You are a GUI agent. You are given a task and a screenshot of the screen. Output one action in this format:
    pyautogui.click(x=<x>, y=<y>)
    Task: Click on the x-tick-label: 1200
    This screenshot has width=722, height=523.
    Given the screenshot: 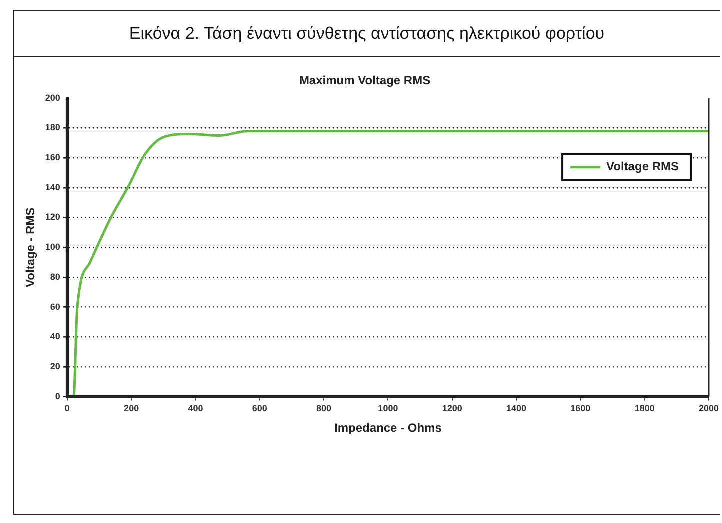 What is the action you would take?
    pyautogui.click(x=452, y=409)
    